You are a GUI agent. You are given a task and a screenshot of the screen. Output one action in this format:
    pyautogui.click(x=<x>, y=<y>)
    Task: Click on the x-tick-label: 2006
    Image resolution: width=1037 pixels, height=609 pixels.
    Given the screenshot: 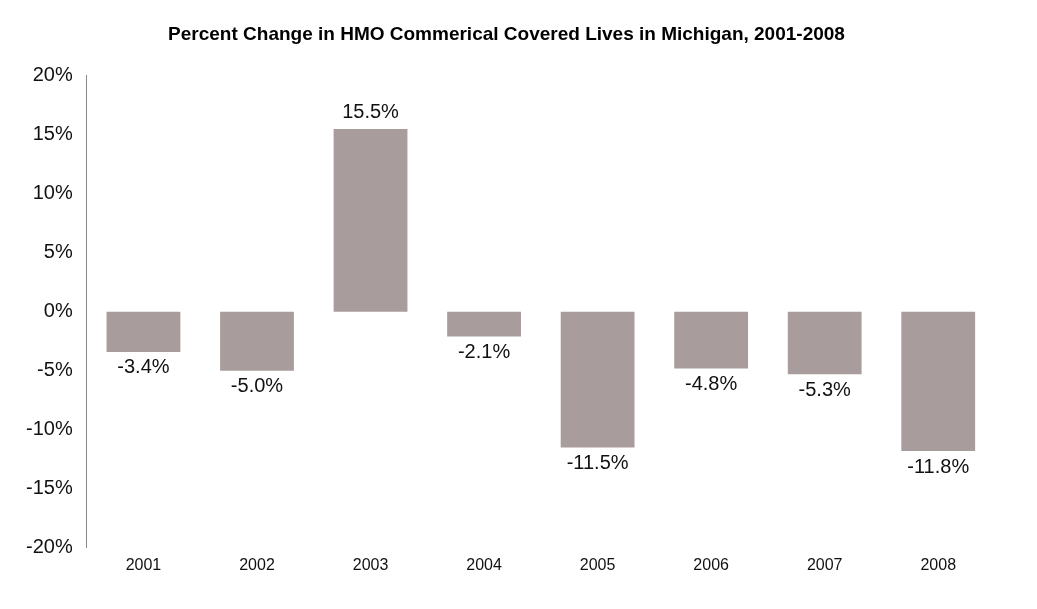 What is the action you would take?
    pyautogui.click(x=711, y=564)
    